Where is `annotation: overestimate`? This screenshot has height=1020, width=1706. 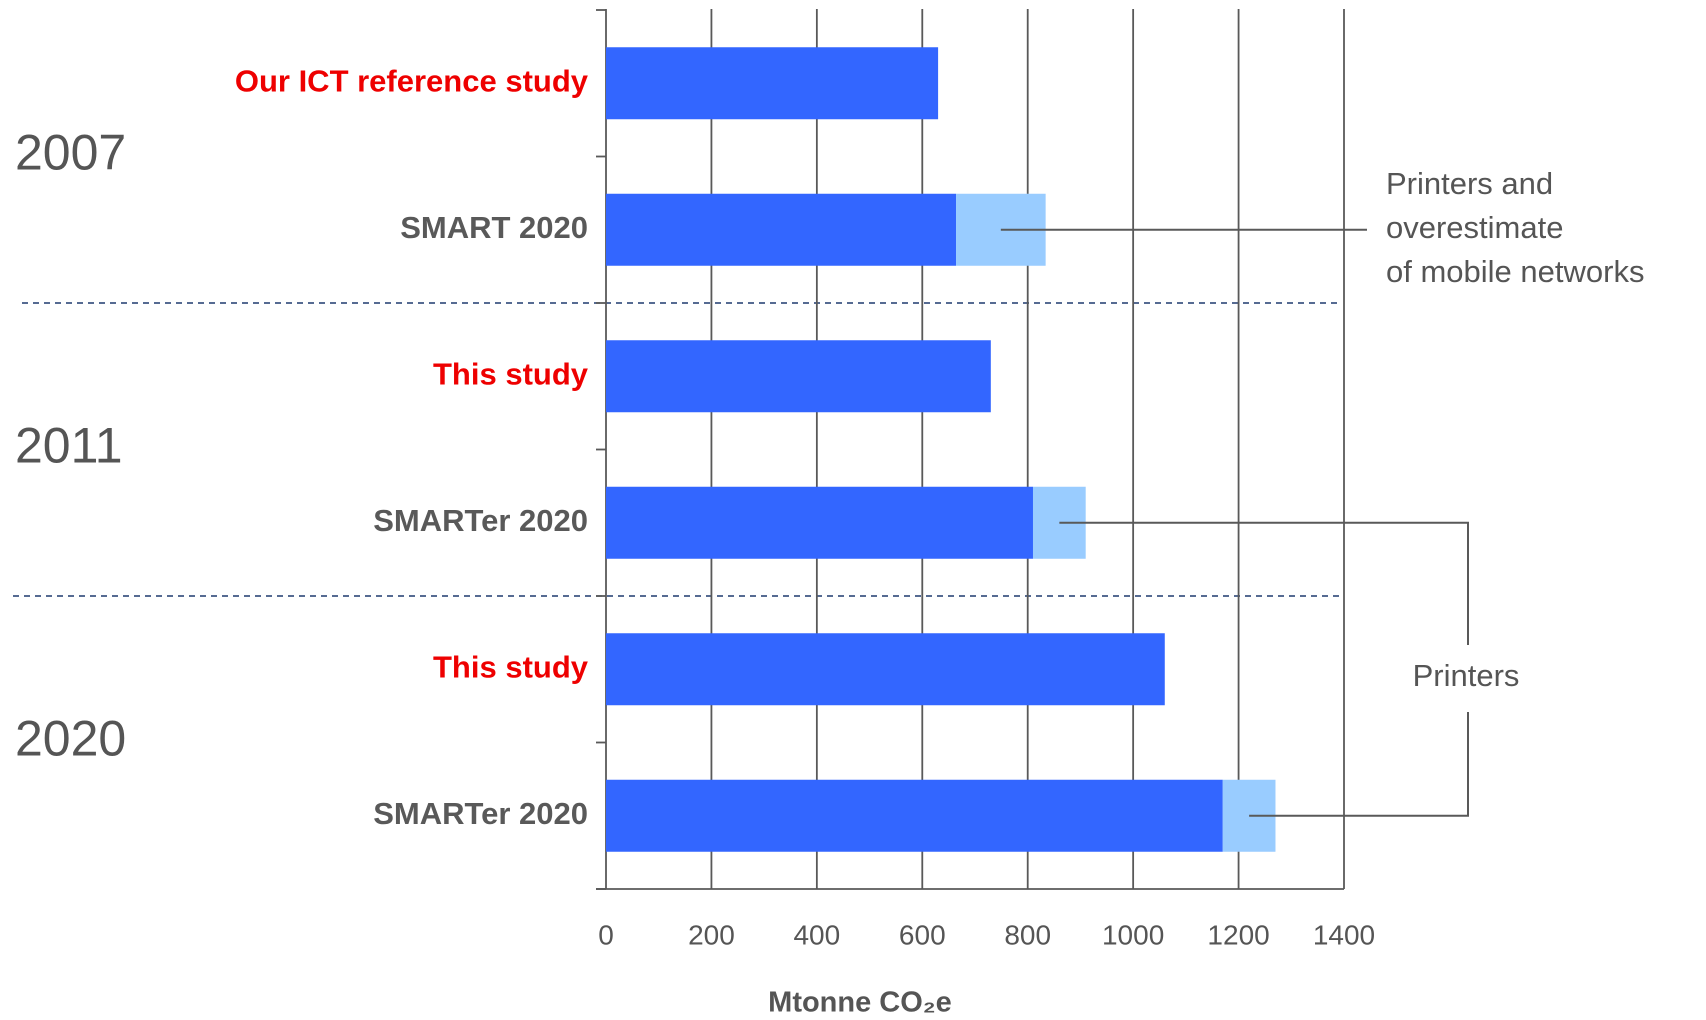
annotation: overestimate is located at coordinates (1474, 227).